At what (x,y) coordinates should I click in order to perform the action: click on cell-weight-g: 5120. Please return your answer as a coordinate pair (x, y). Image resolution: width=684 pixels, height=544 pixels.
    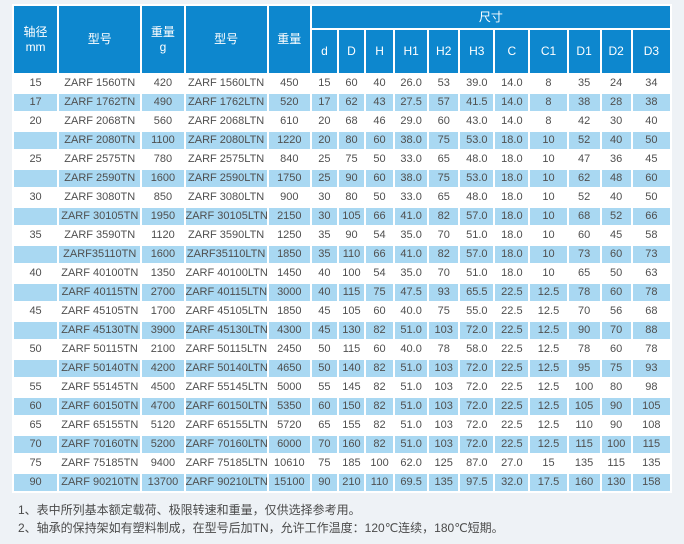
    Looking at the image, I should click on (163, 425).